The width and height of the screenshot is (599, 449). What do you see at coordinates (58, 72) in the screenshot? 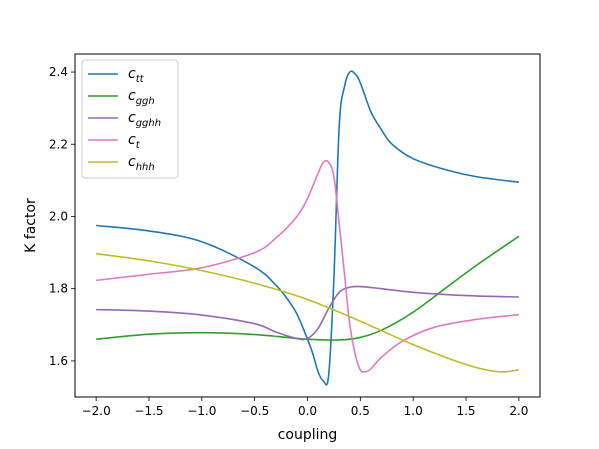
I see `y-tick-label: 2.4` at bounding box center [58, 72].